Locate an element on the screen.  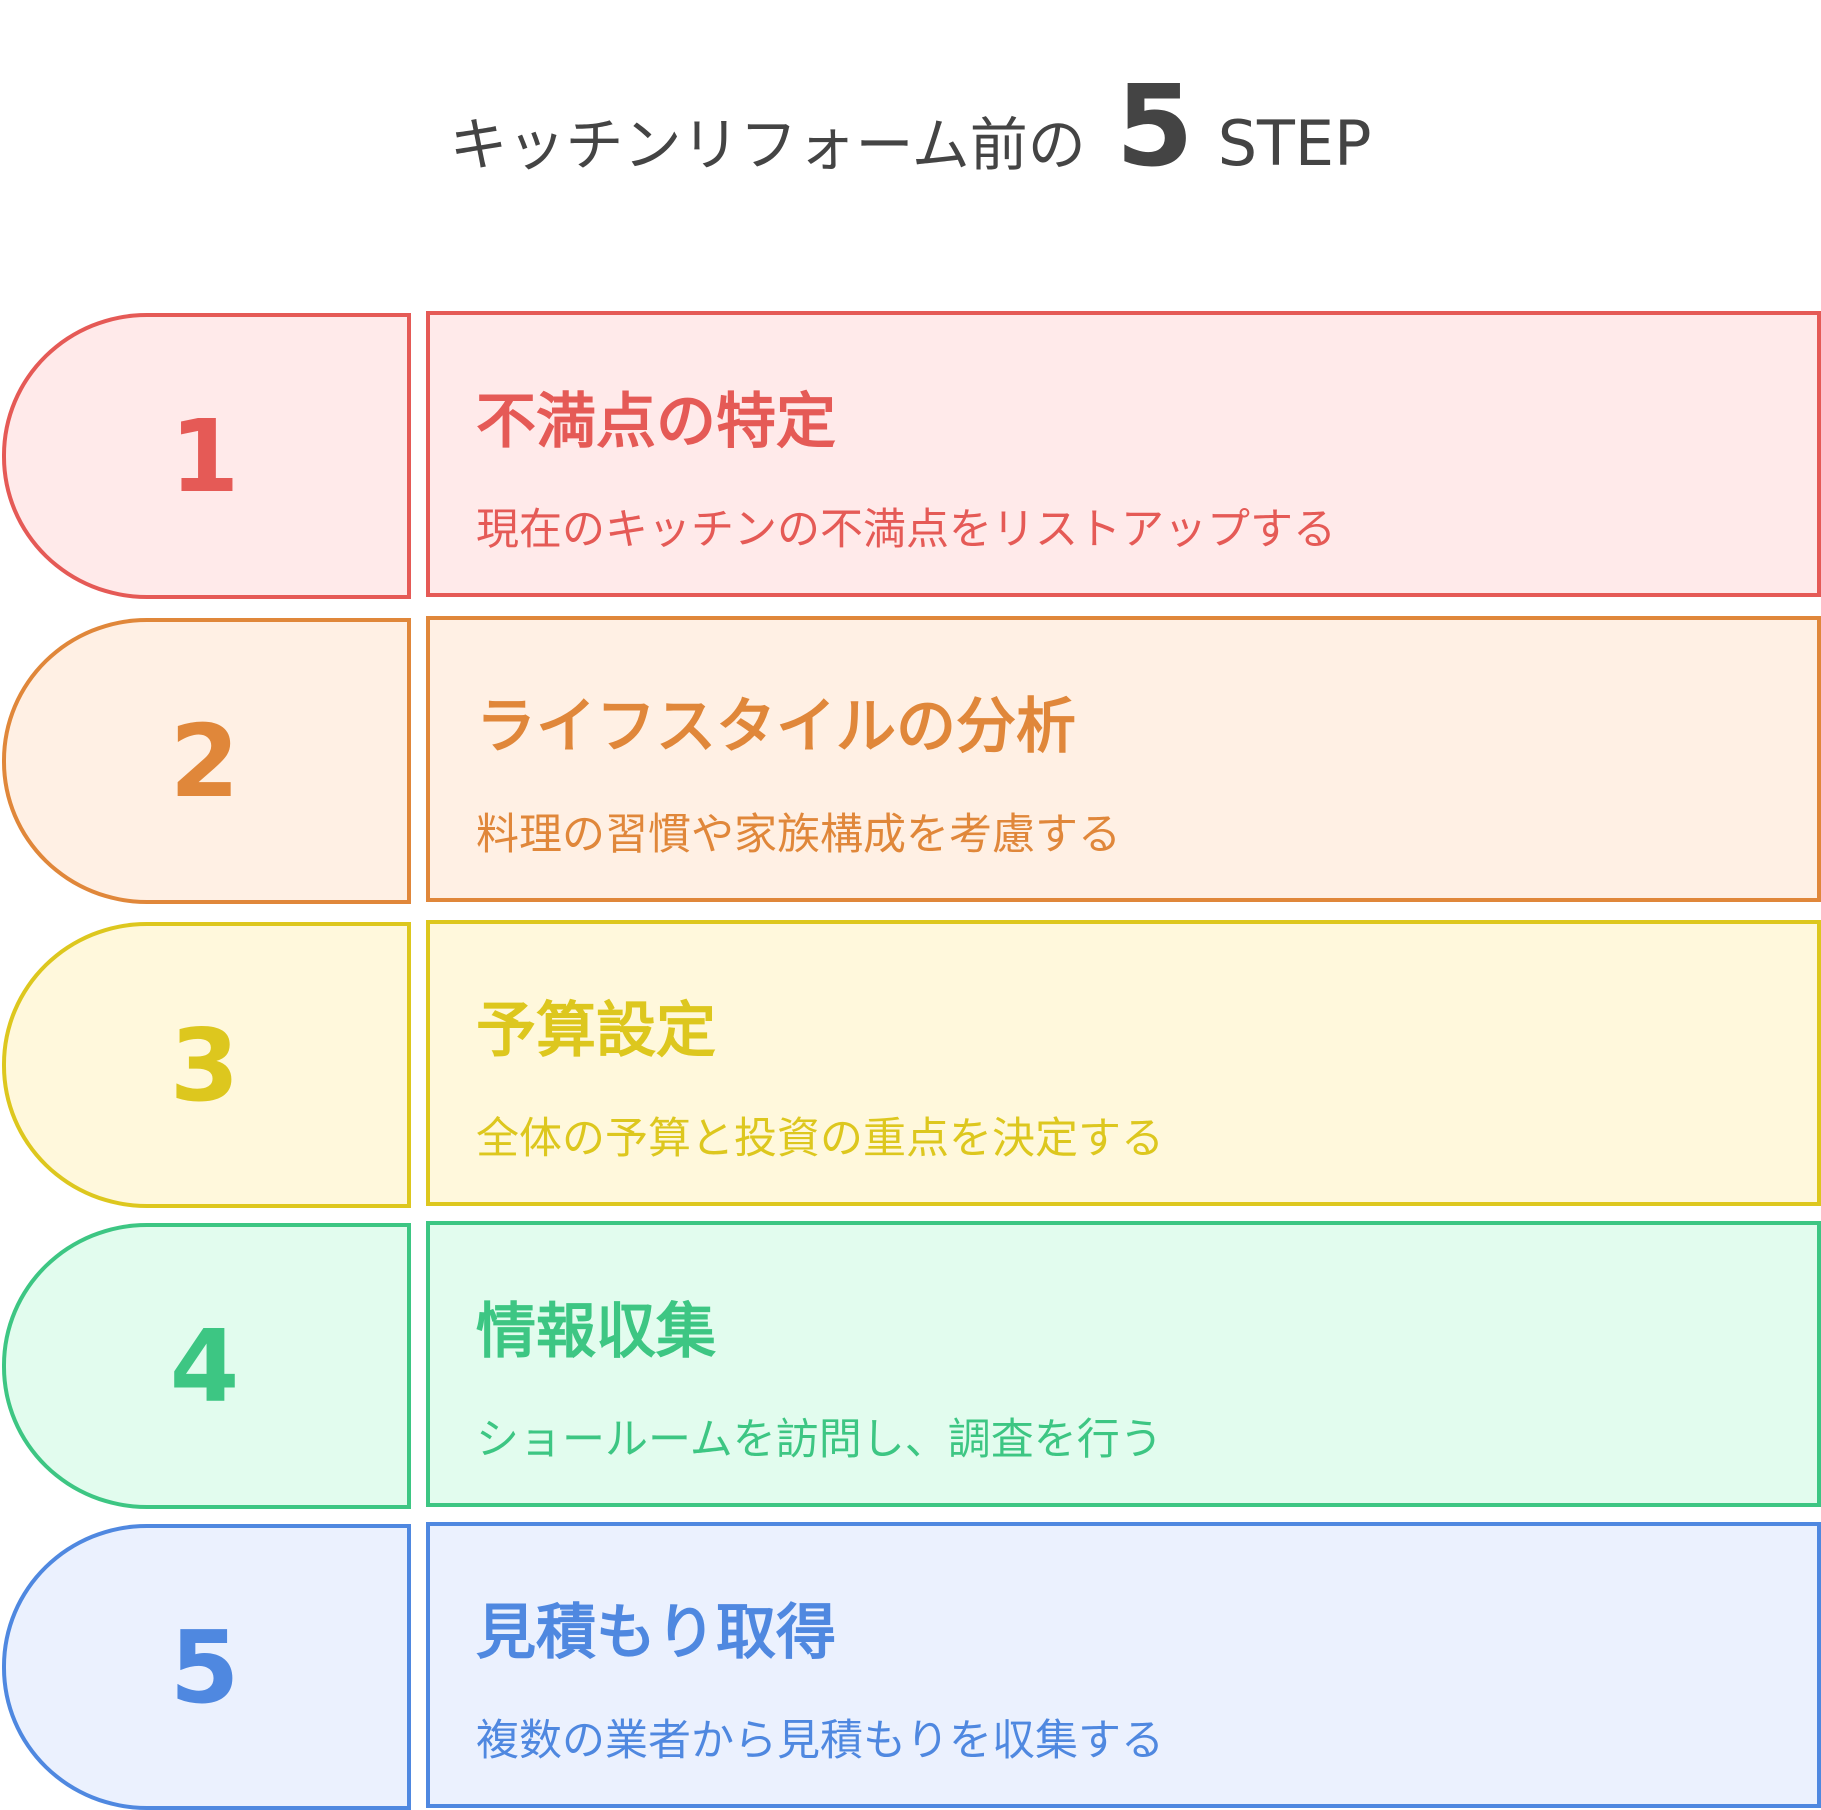
step-number: 4 is located at coordinates (204, 1366).